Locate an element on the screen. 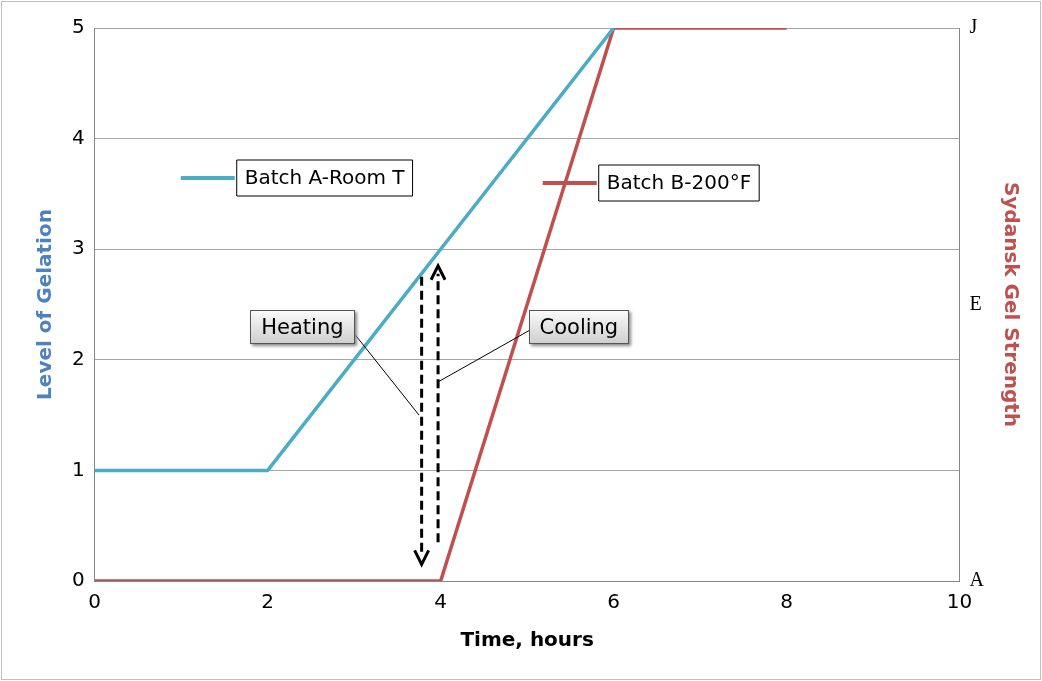  category-label: J is located at coordinates (973, 26).